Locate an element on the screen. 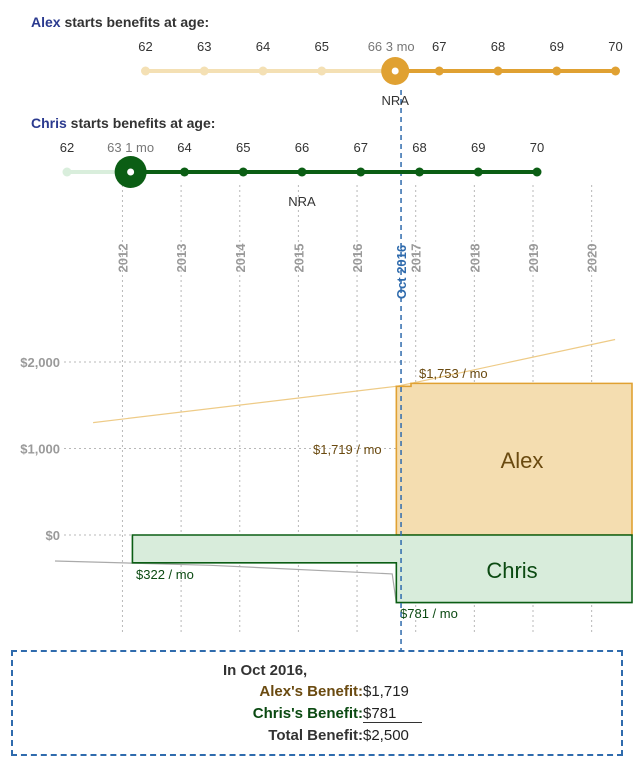 This screenshot has width=640, height=784. summary-row-alex: Alex's Benefit: $1,719 is located at coordinates (334, 691).